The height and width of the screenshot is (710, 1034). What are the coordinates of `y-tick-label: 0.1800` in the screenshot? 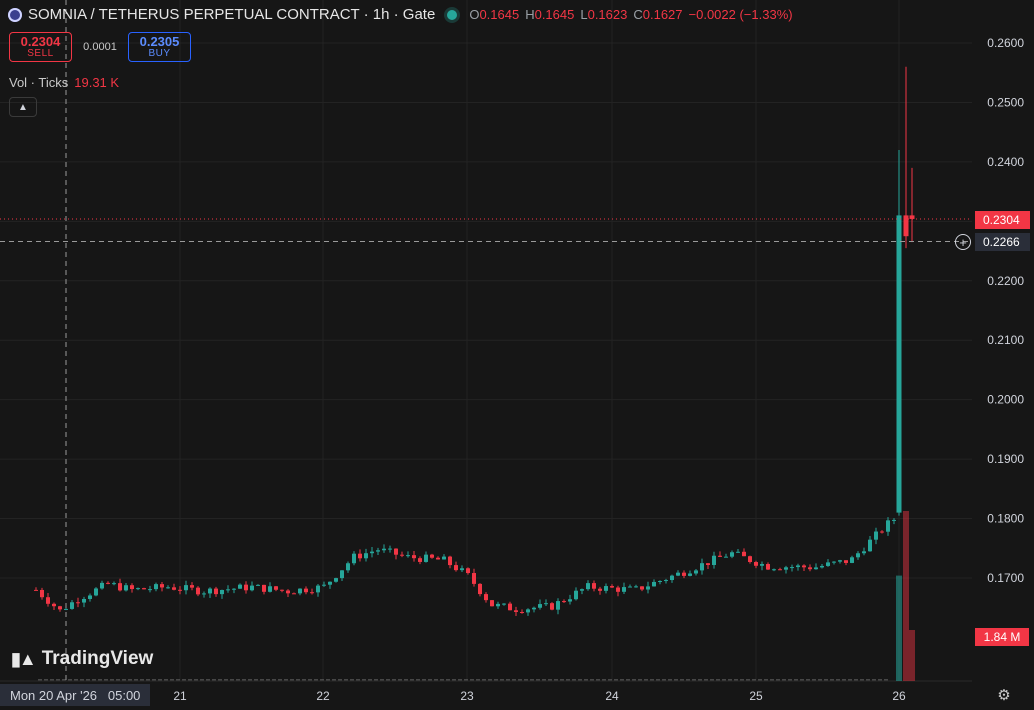 It's located at (1005, 519).